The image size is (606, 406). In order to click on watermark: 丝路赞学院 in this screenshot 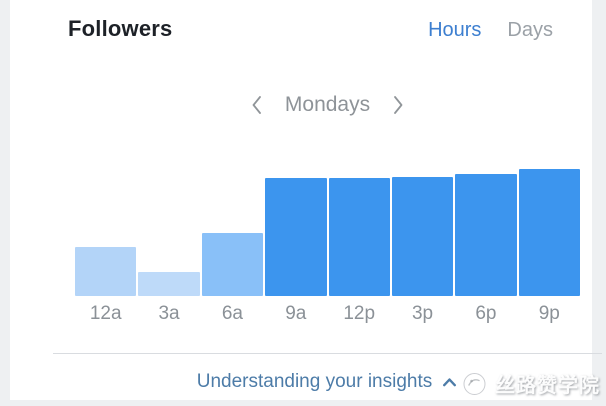, I will do `click(530, 383)`.